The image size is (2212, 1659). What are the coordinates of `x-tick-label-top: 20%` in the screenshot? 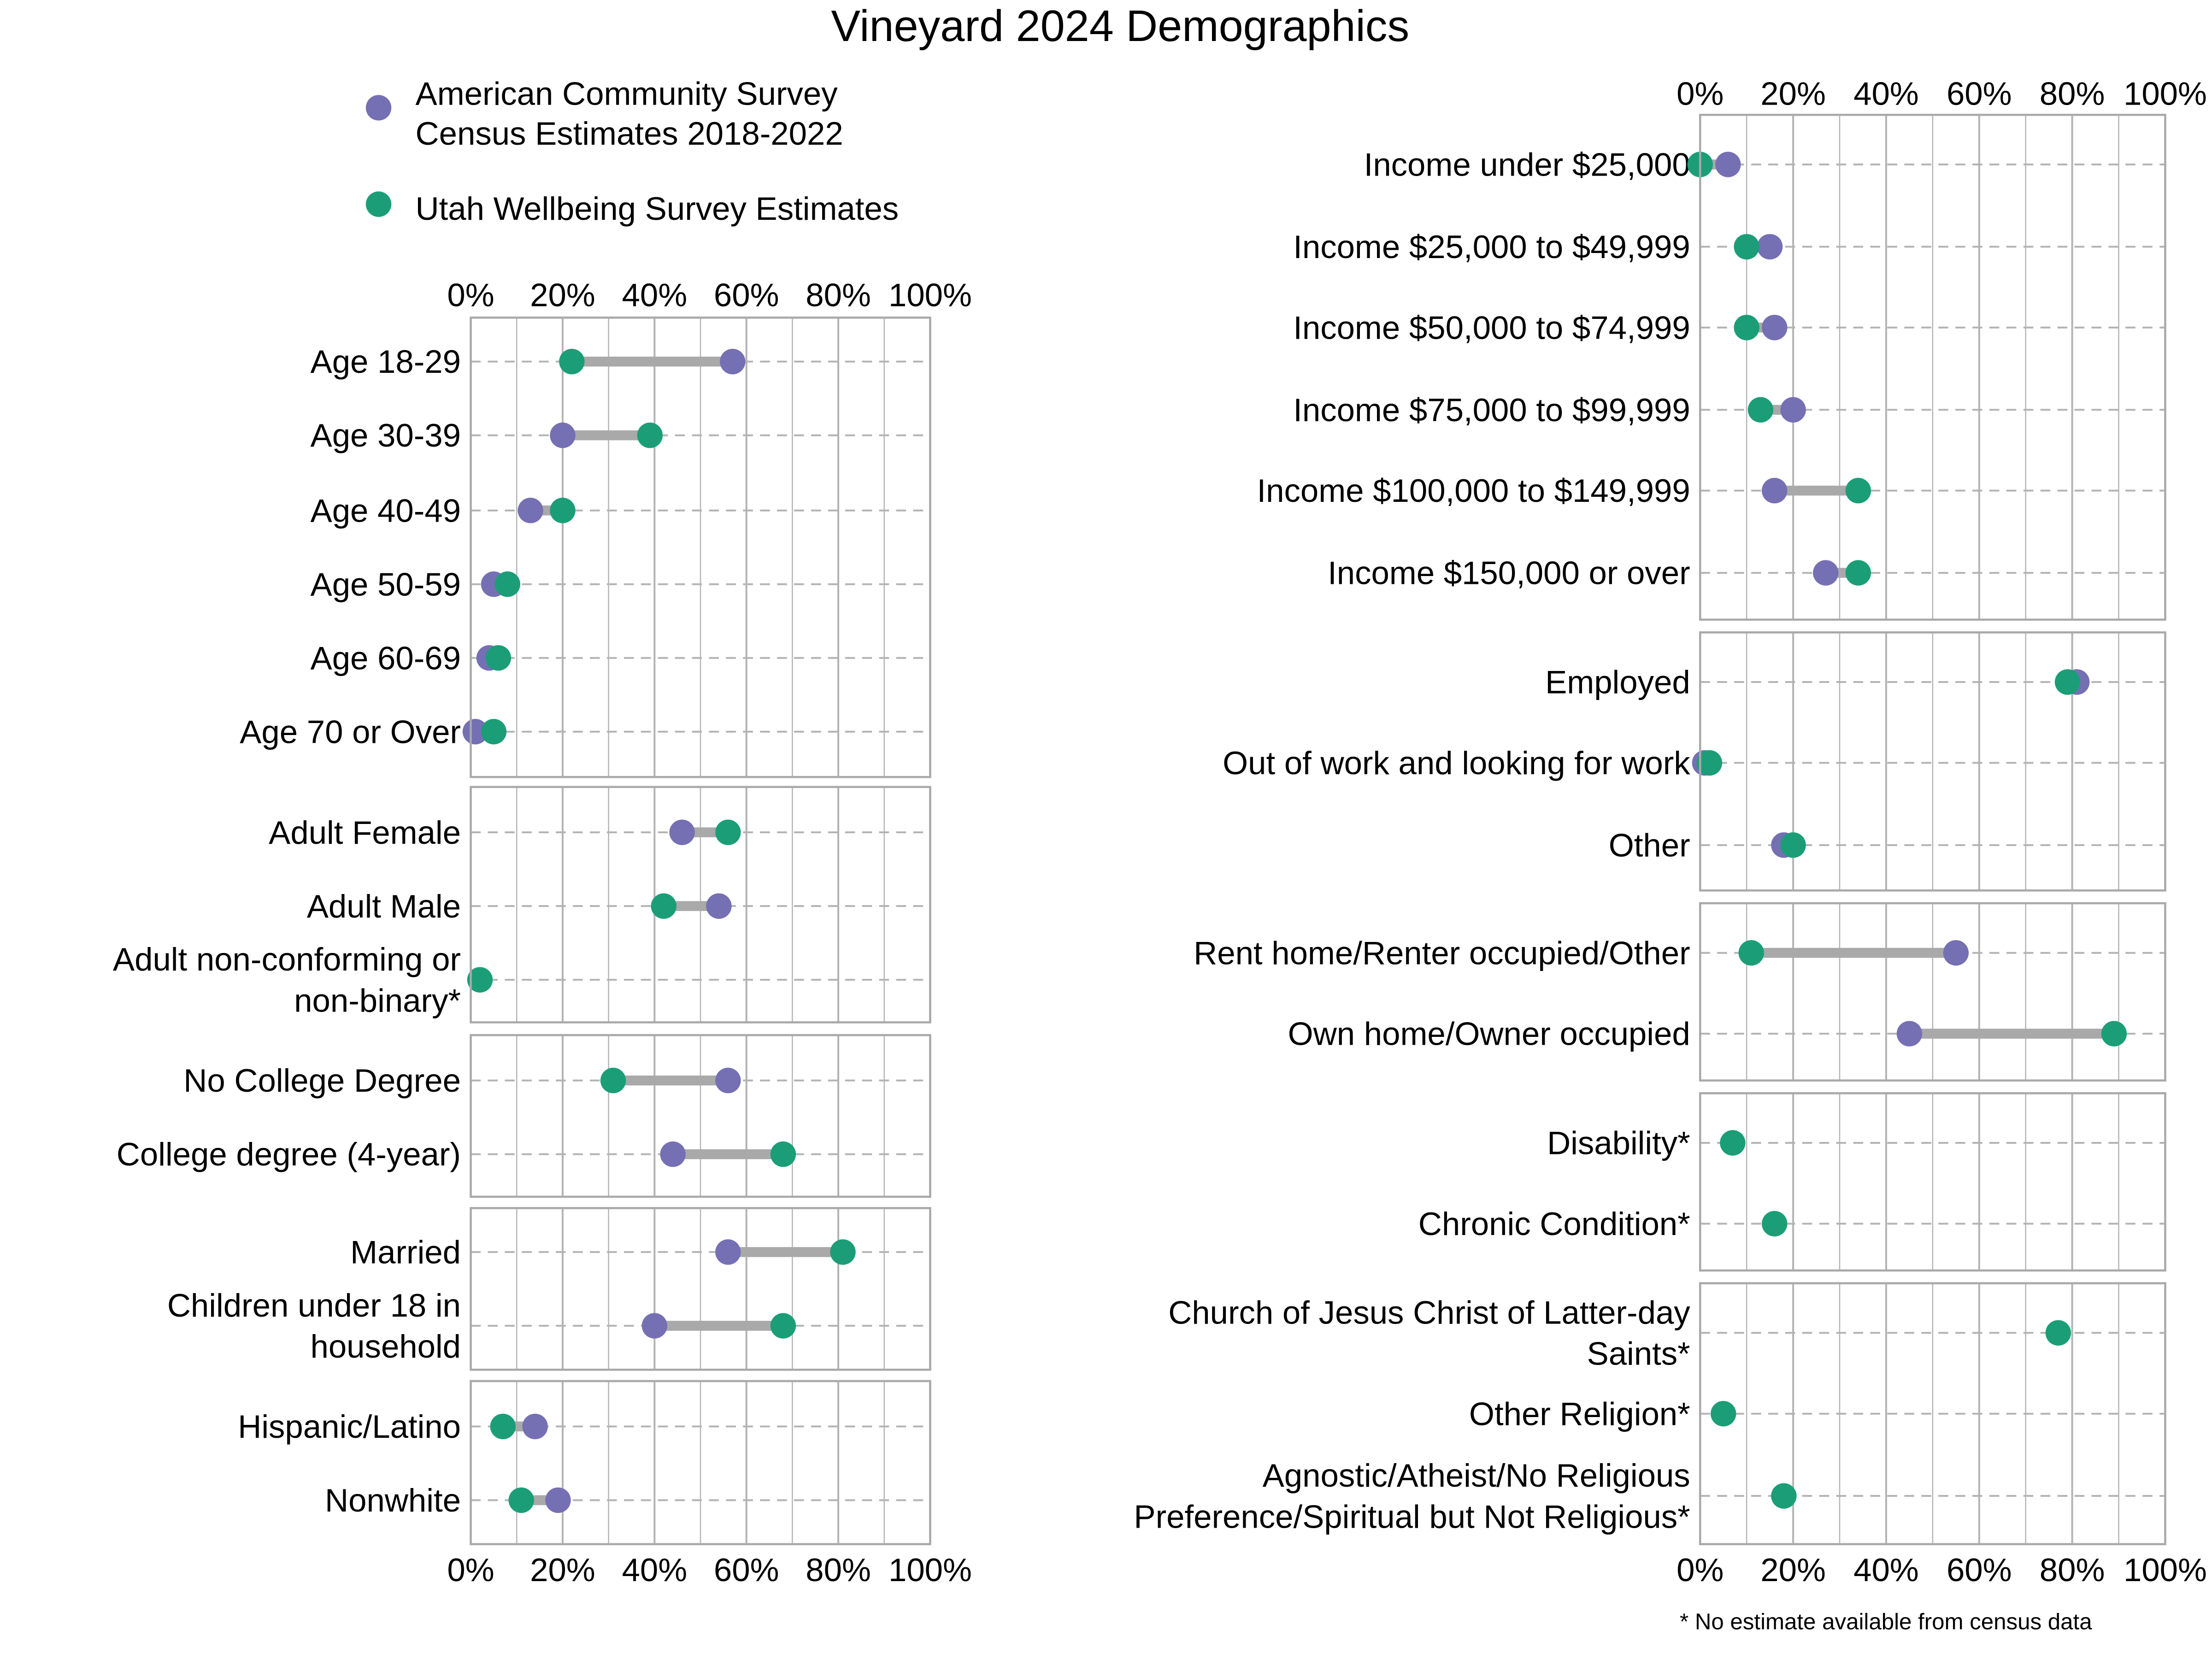 It's located at (1793, 94).